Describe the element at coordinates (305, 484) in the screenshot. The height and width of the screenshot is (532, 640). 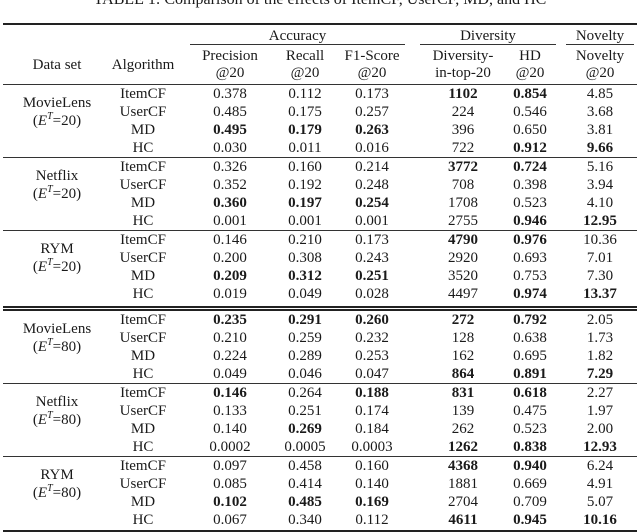
I see `table-value: 0.414` at that location.